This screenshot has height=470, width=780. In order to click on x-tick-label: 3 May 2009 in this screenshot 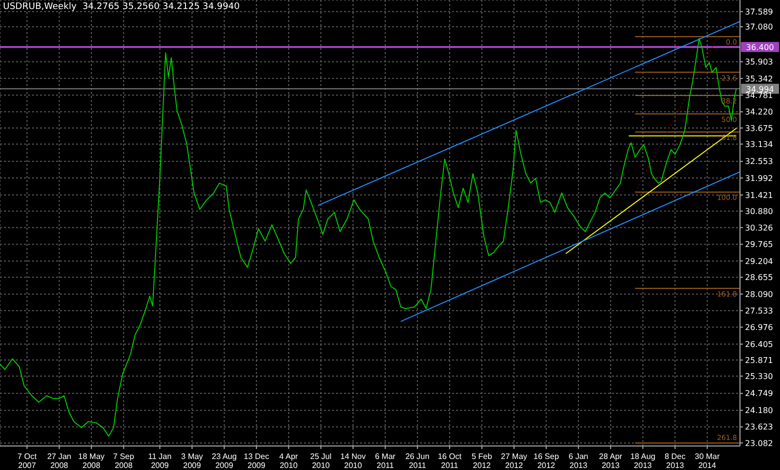, I will do `click(192, 461)`.